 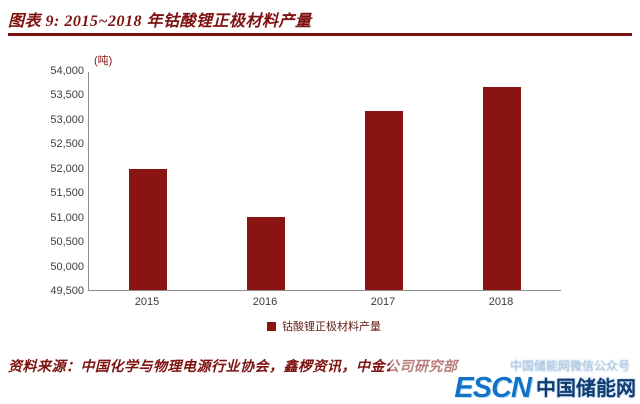 What do you see at coordinates (67, 95) in the screenshot?
I see `y-tick-label: 53,500` at bounding box center [67, 95].